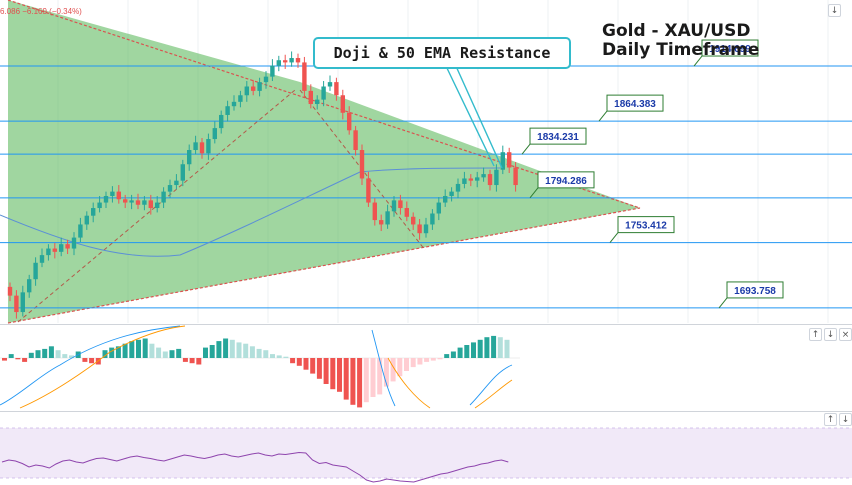 The height and width of the screenshot is (485, 852). I want to click on level-label: 1834.231, so click(558, 137).